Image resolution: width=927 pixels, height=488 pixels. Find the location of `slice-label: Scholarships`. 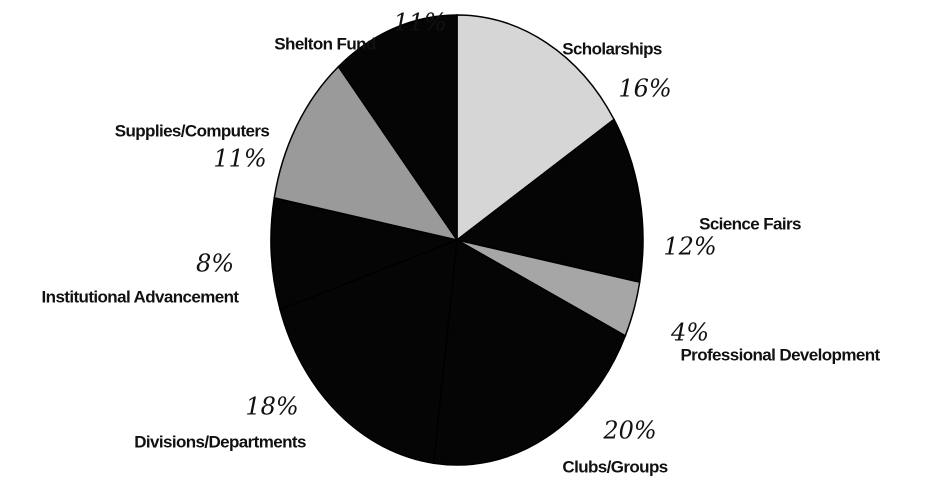

slice-label: Scholarships is located at coordinates (612, 48).